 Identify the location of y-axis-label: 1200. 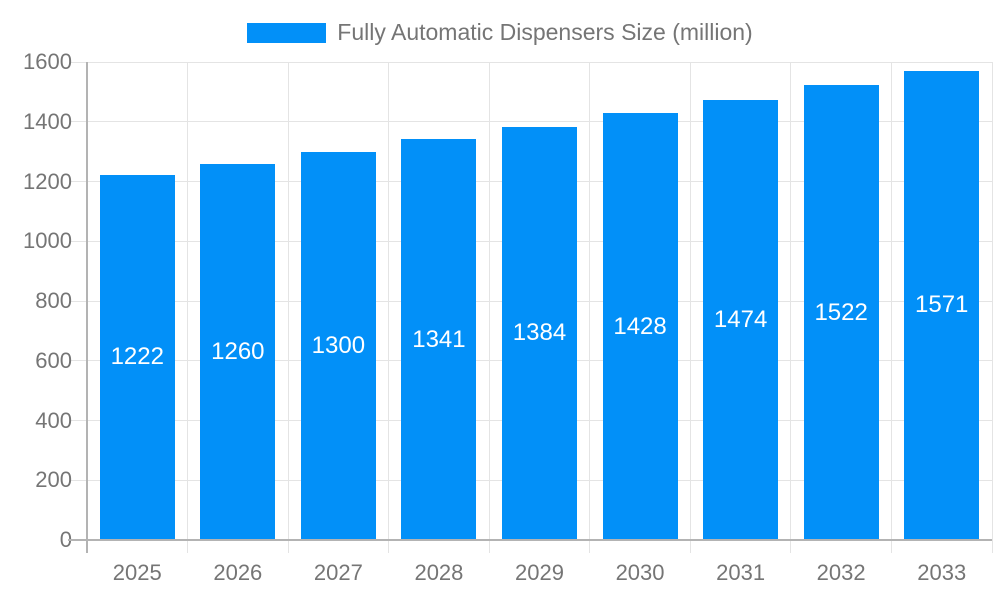
(47, 181).